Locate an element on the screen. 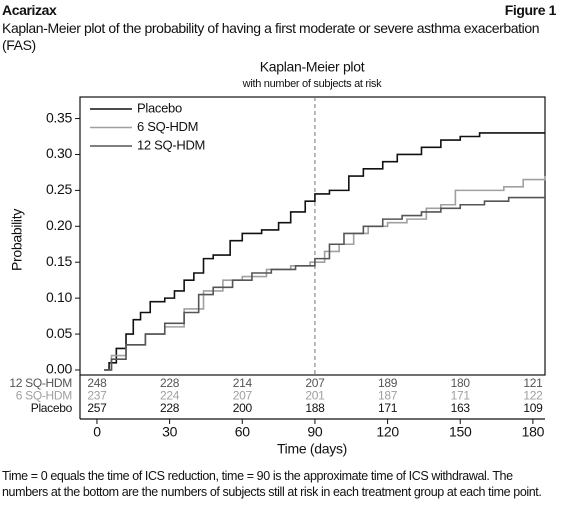  x-tick-label: 60 is located at coordinates (242, 432).